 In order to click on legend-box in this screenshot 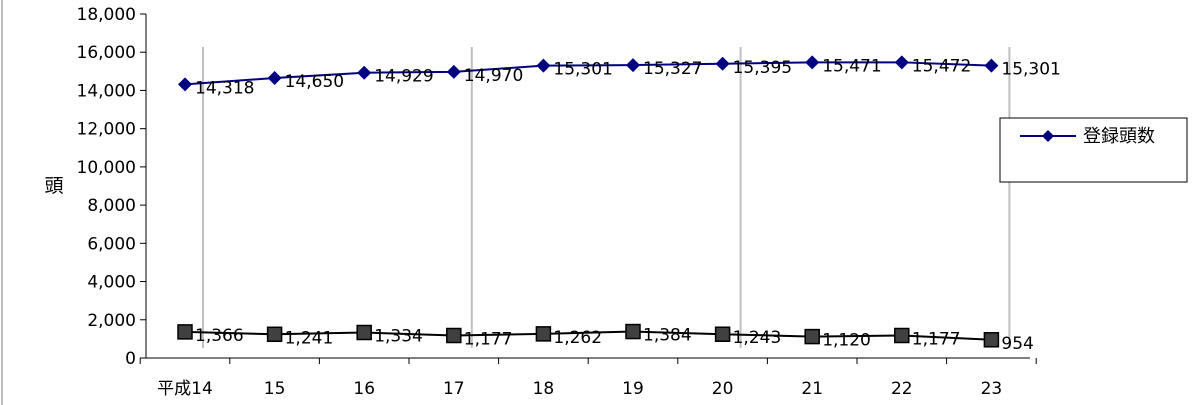, I will do `click(1093, 150)`.